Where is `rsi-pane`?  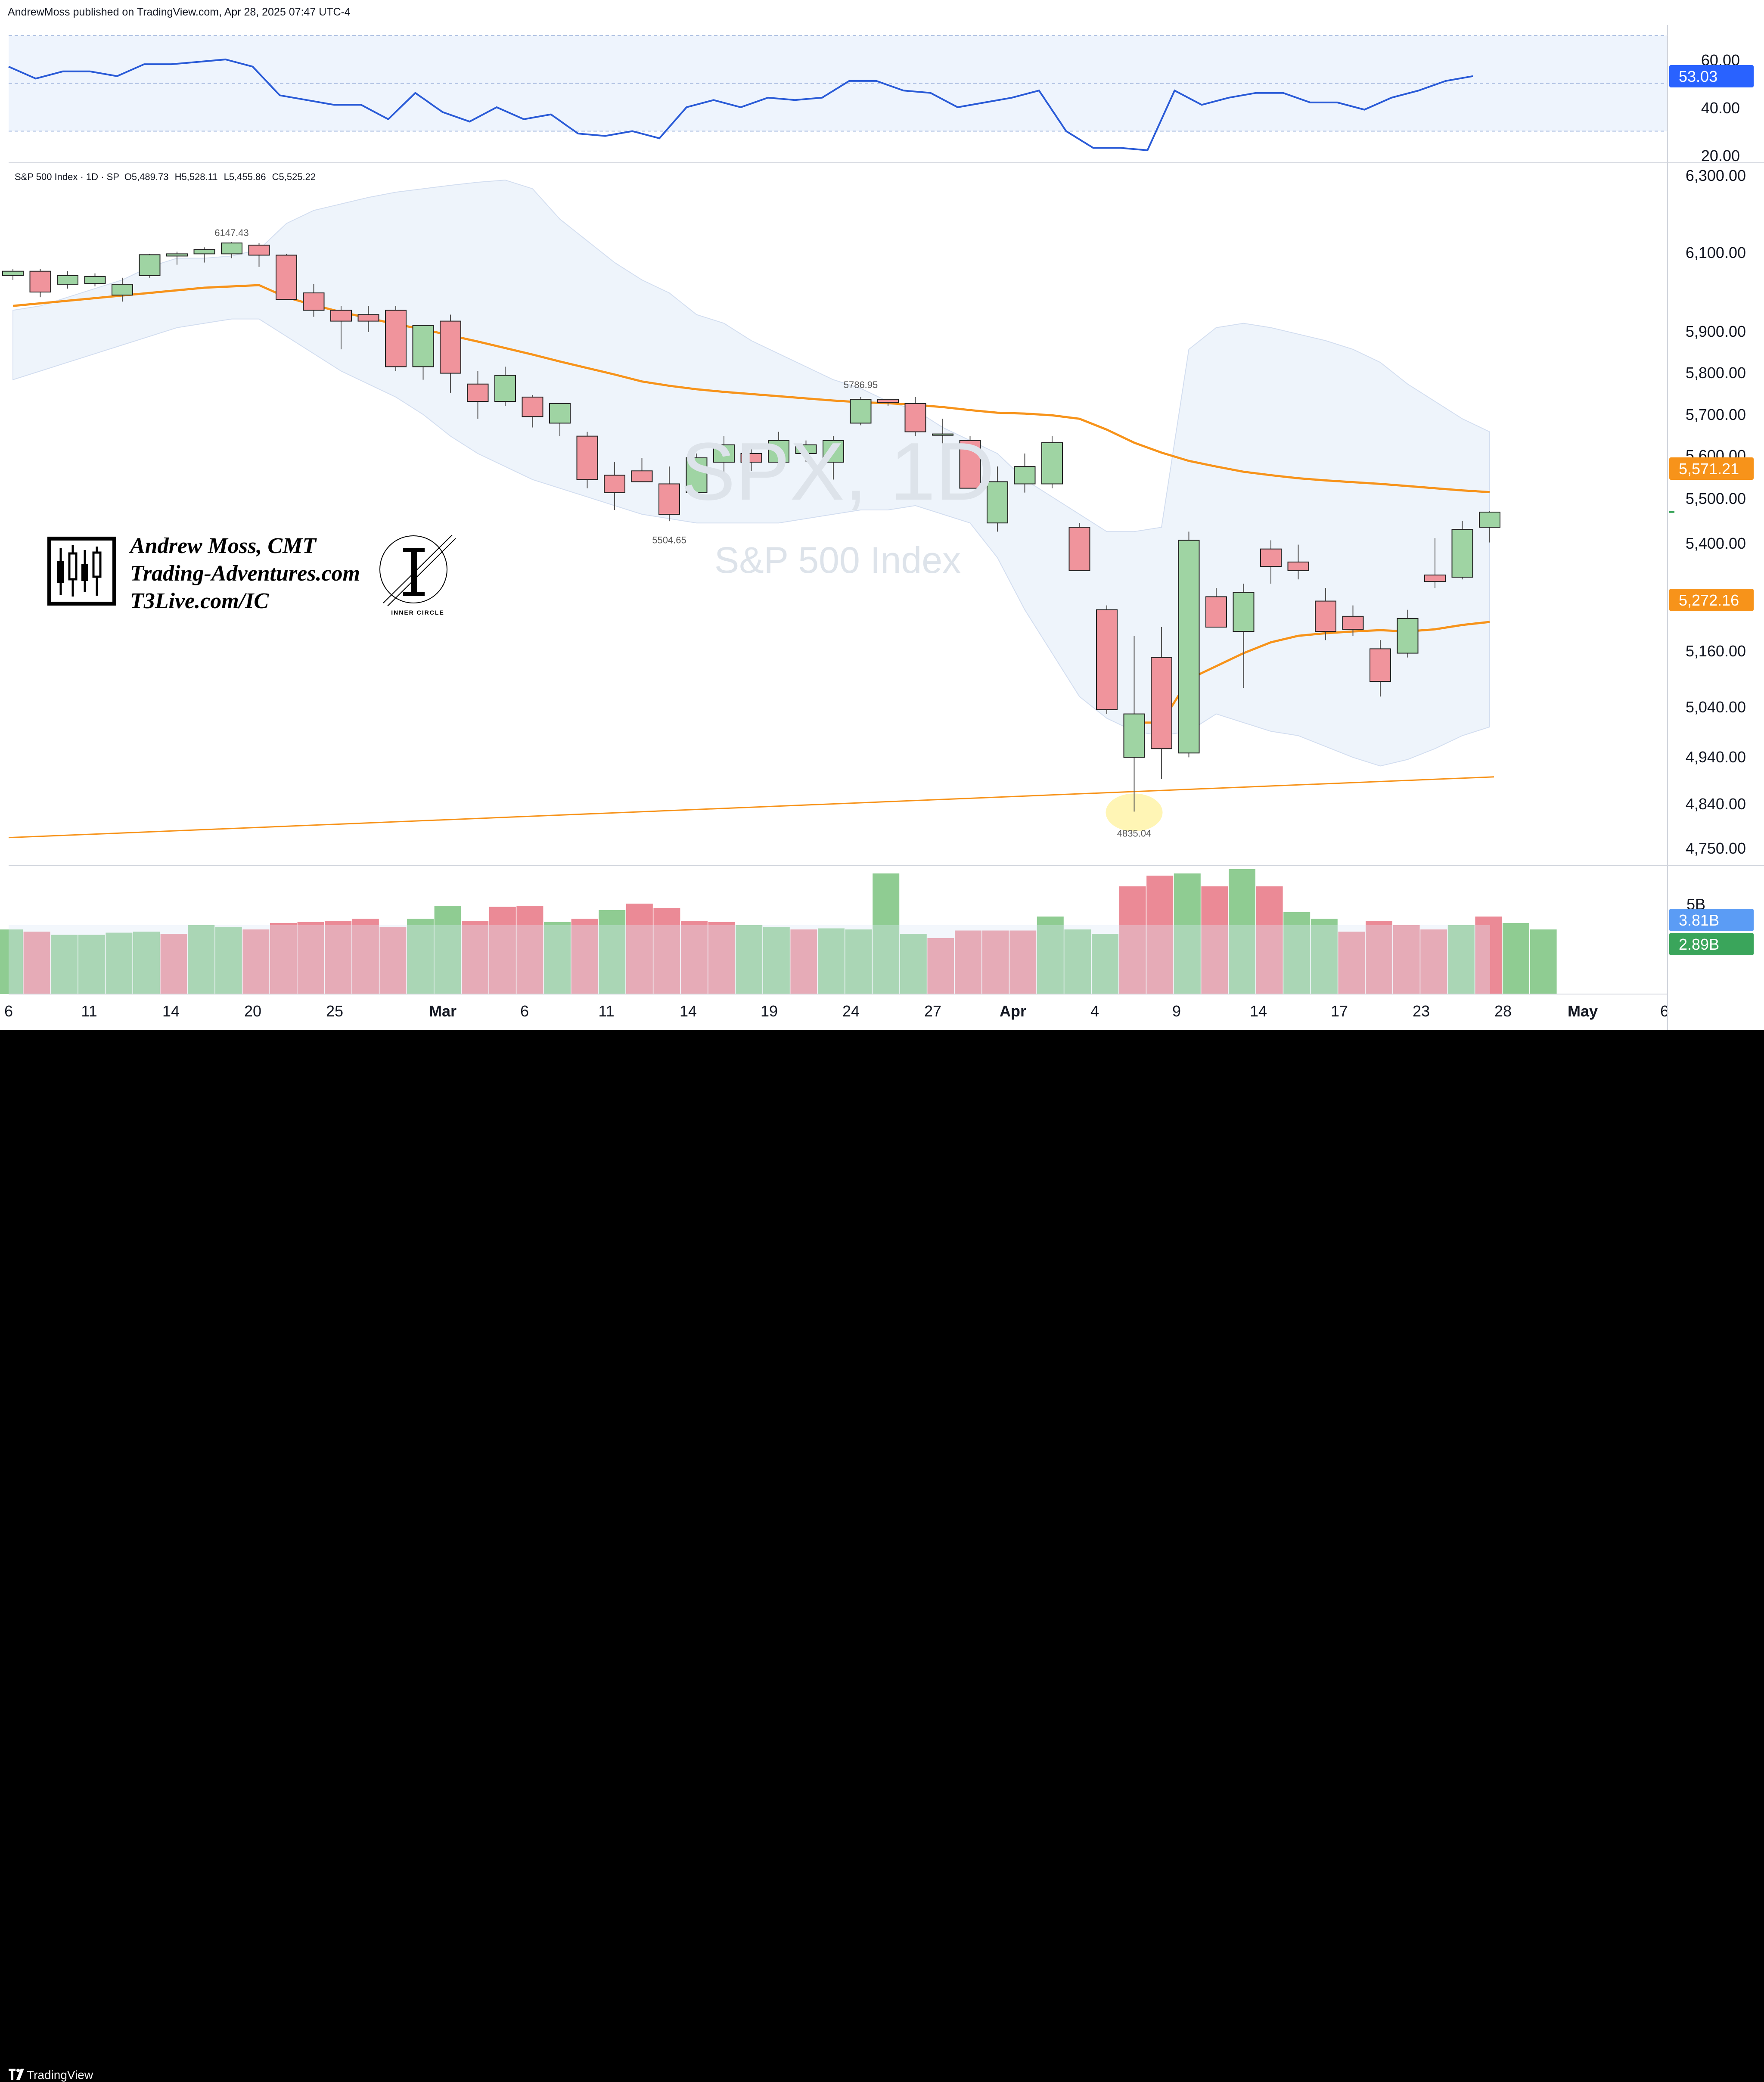
rsi-pane is located at coordinates (886, 99).